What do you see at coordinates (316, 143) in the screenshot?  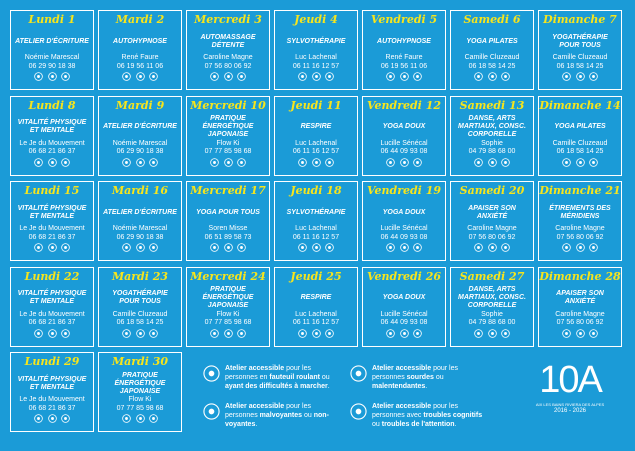 I see `host-name: Luc Lachenal` at bounding box center [316, 143].